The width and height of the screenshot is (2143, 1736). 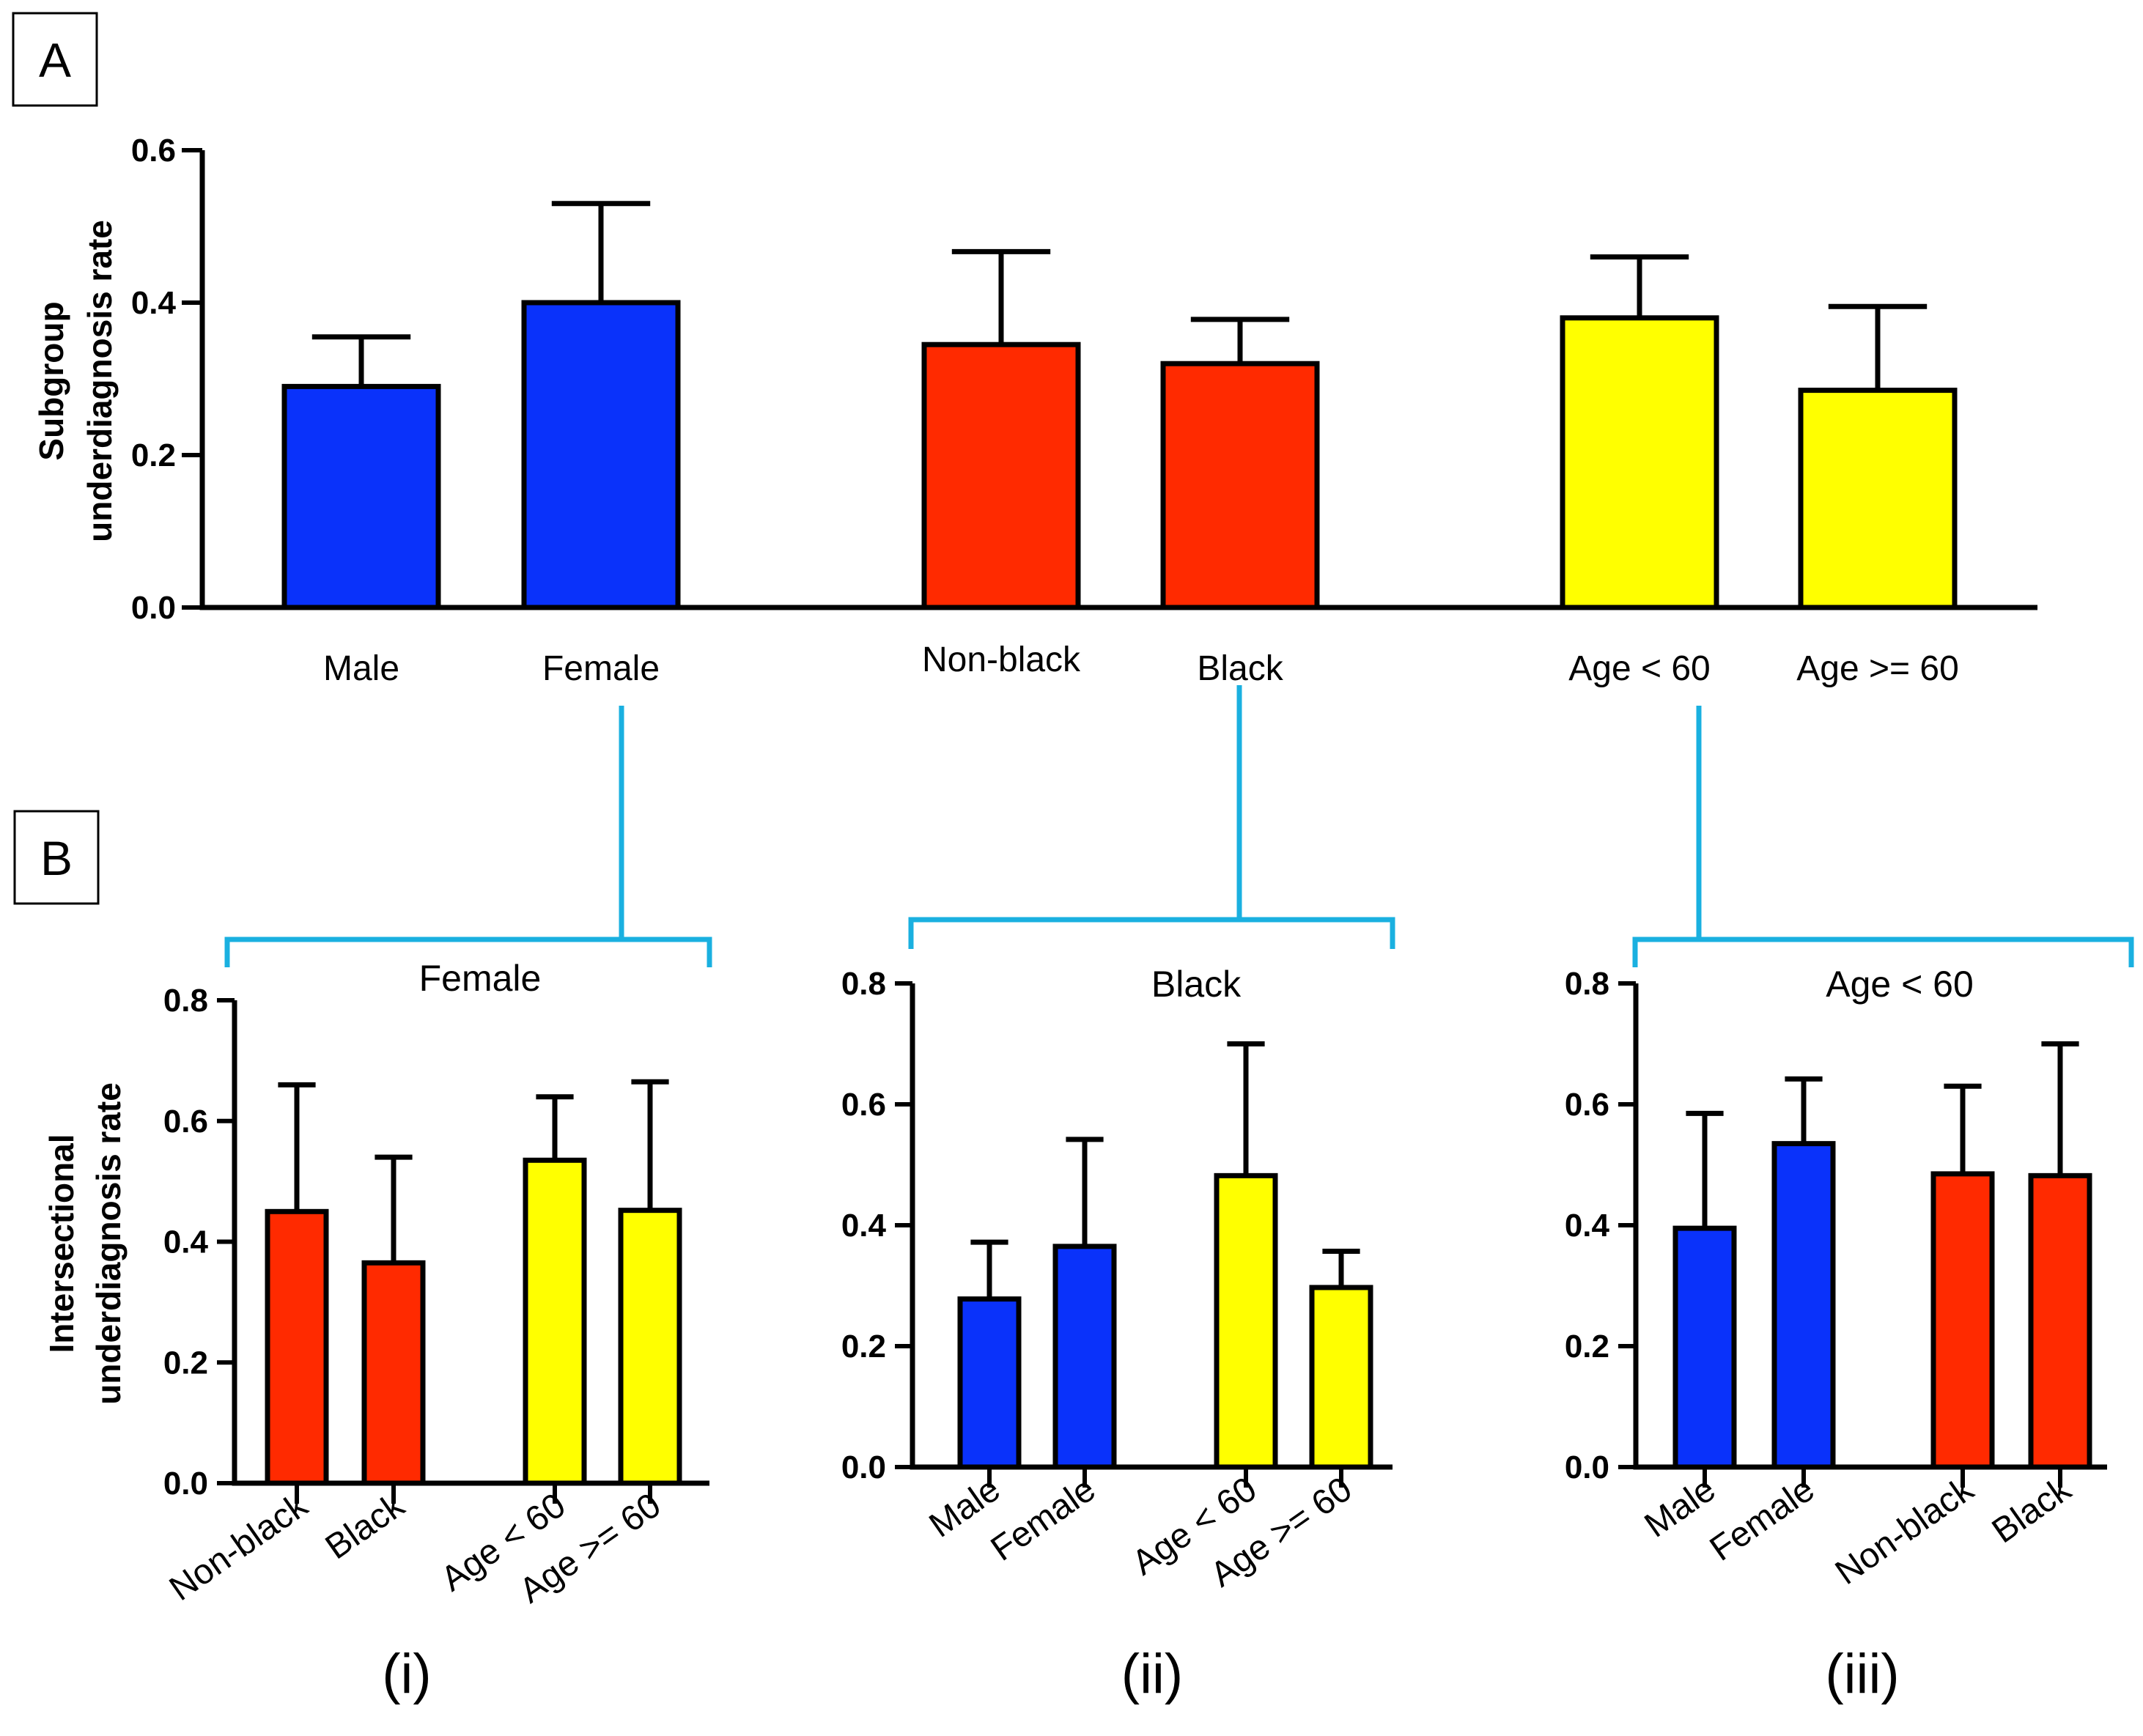 What do you see at coordinates (1197, 985) in the screenshot?
I see `chart-title: Black` at bounding box center [1197, 985].